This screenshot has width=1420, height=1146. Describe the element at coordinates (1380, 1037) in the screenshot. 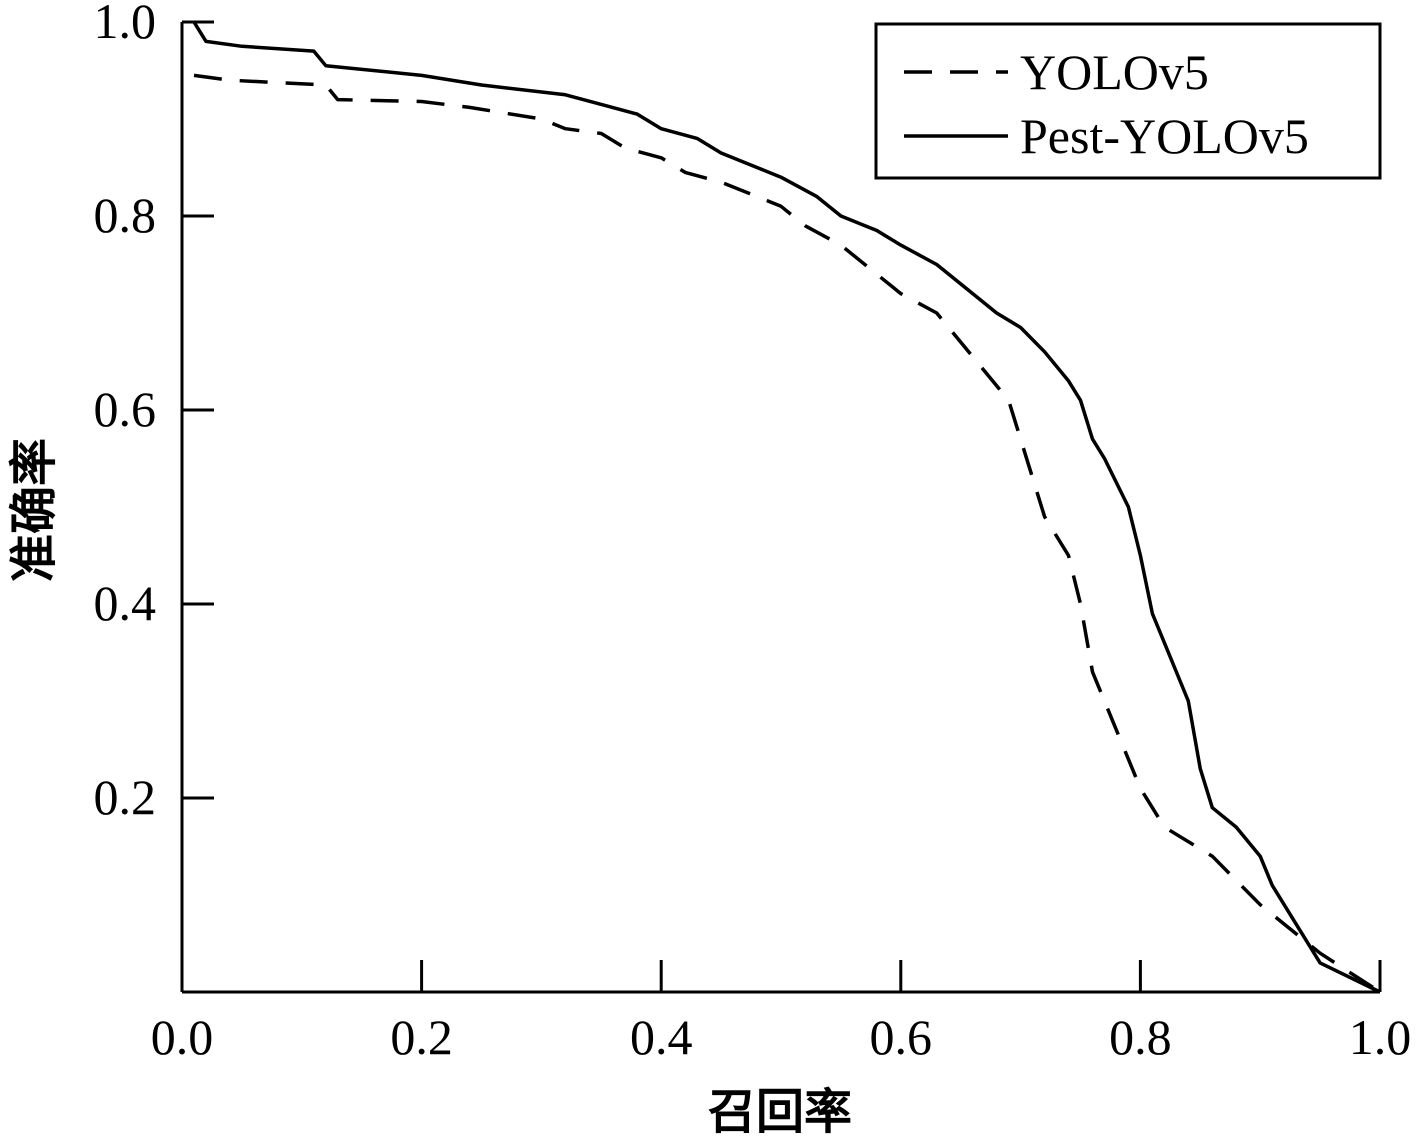

I see `x-tick-label: 1.0` at that location.